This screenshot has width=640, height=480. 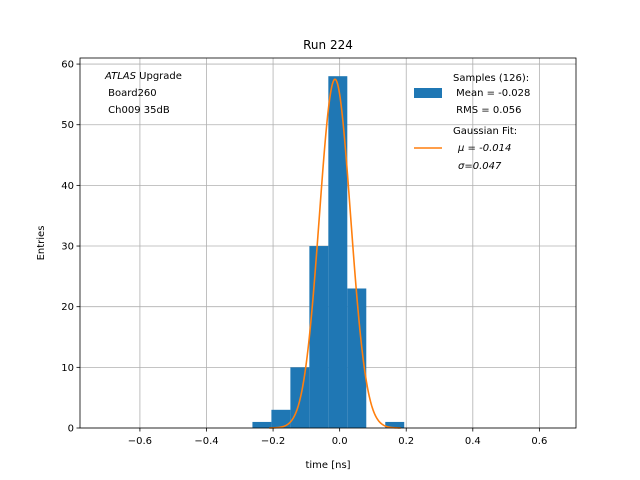 I want to click on chart-title: Run 224, so click(x=328, y=45).